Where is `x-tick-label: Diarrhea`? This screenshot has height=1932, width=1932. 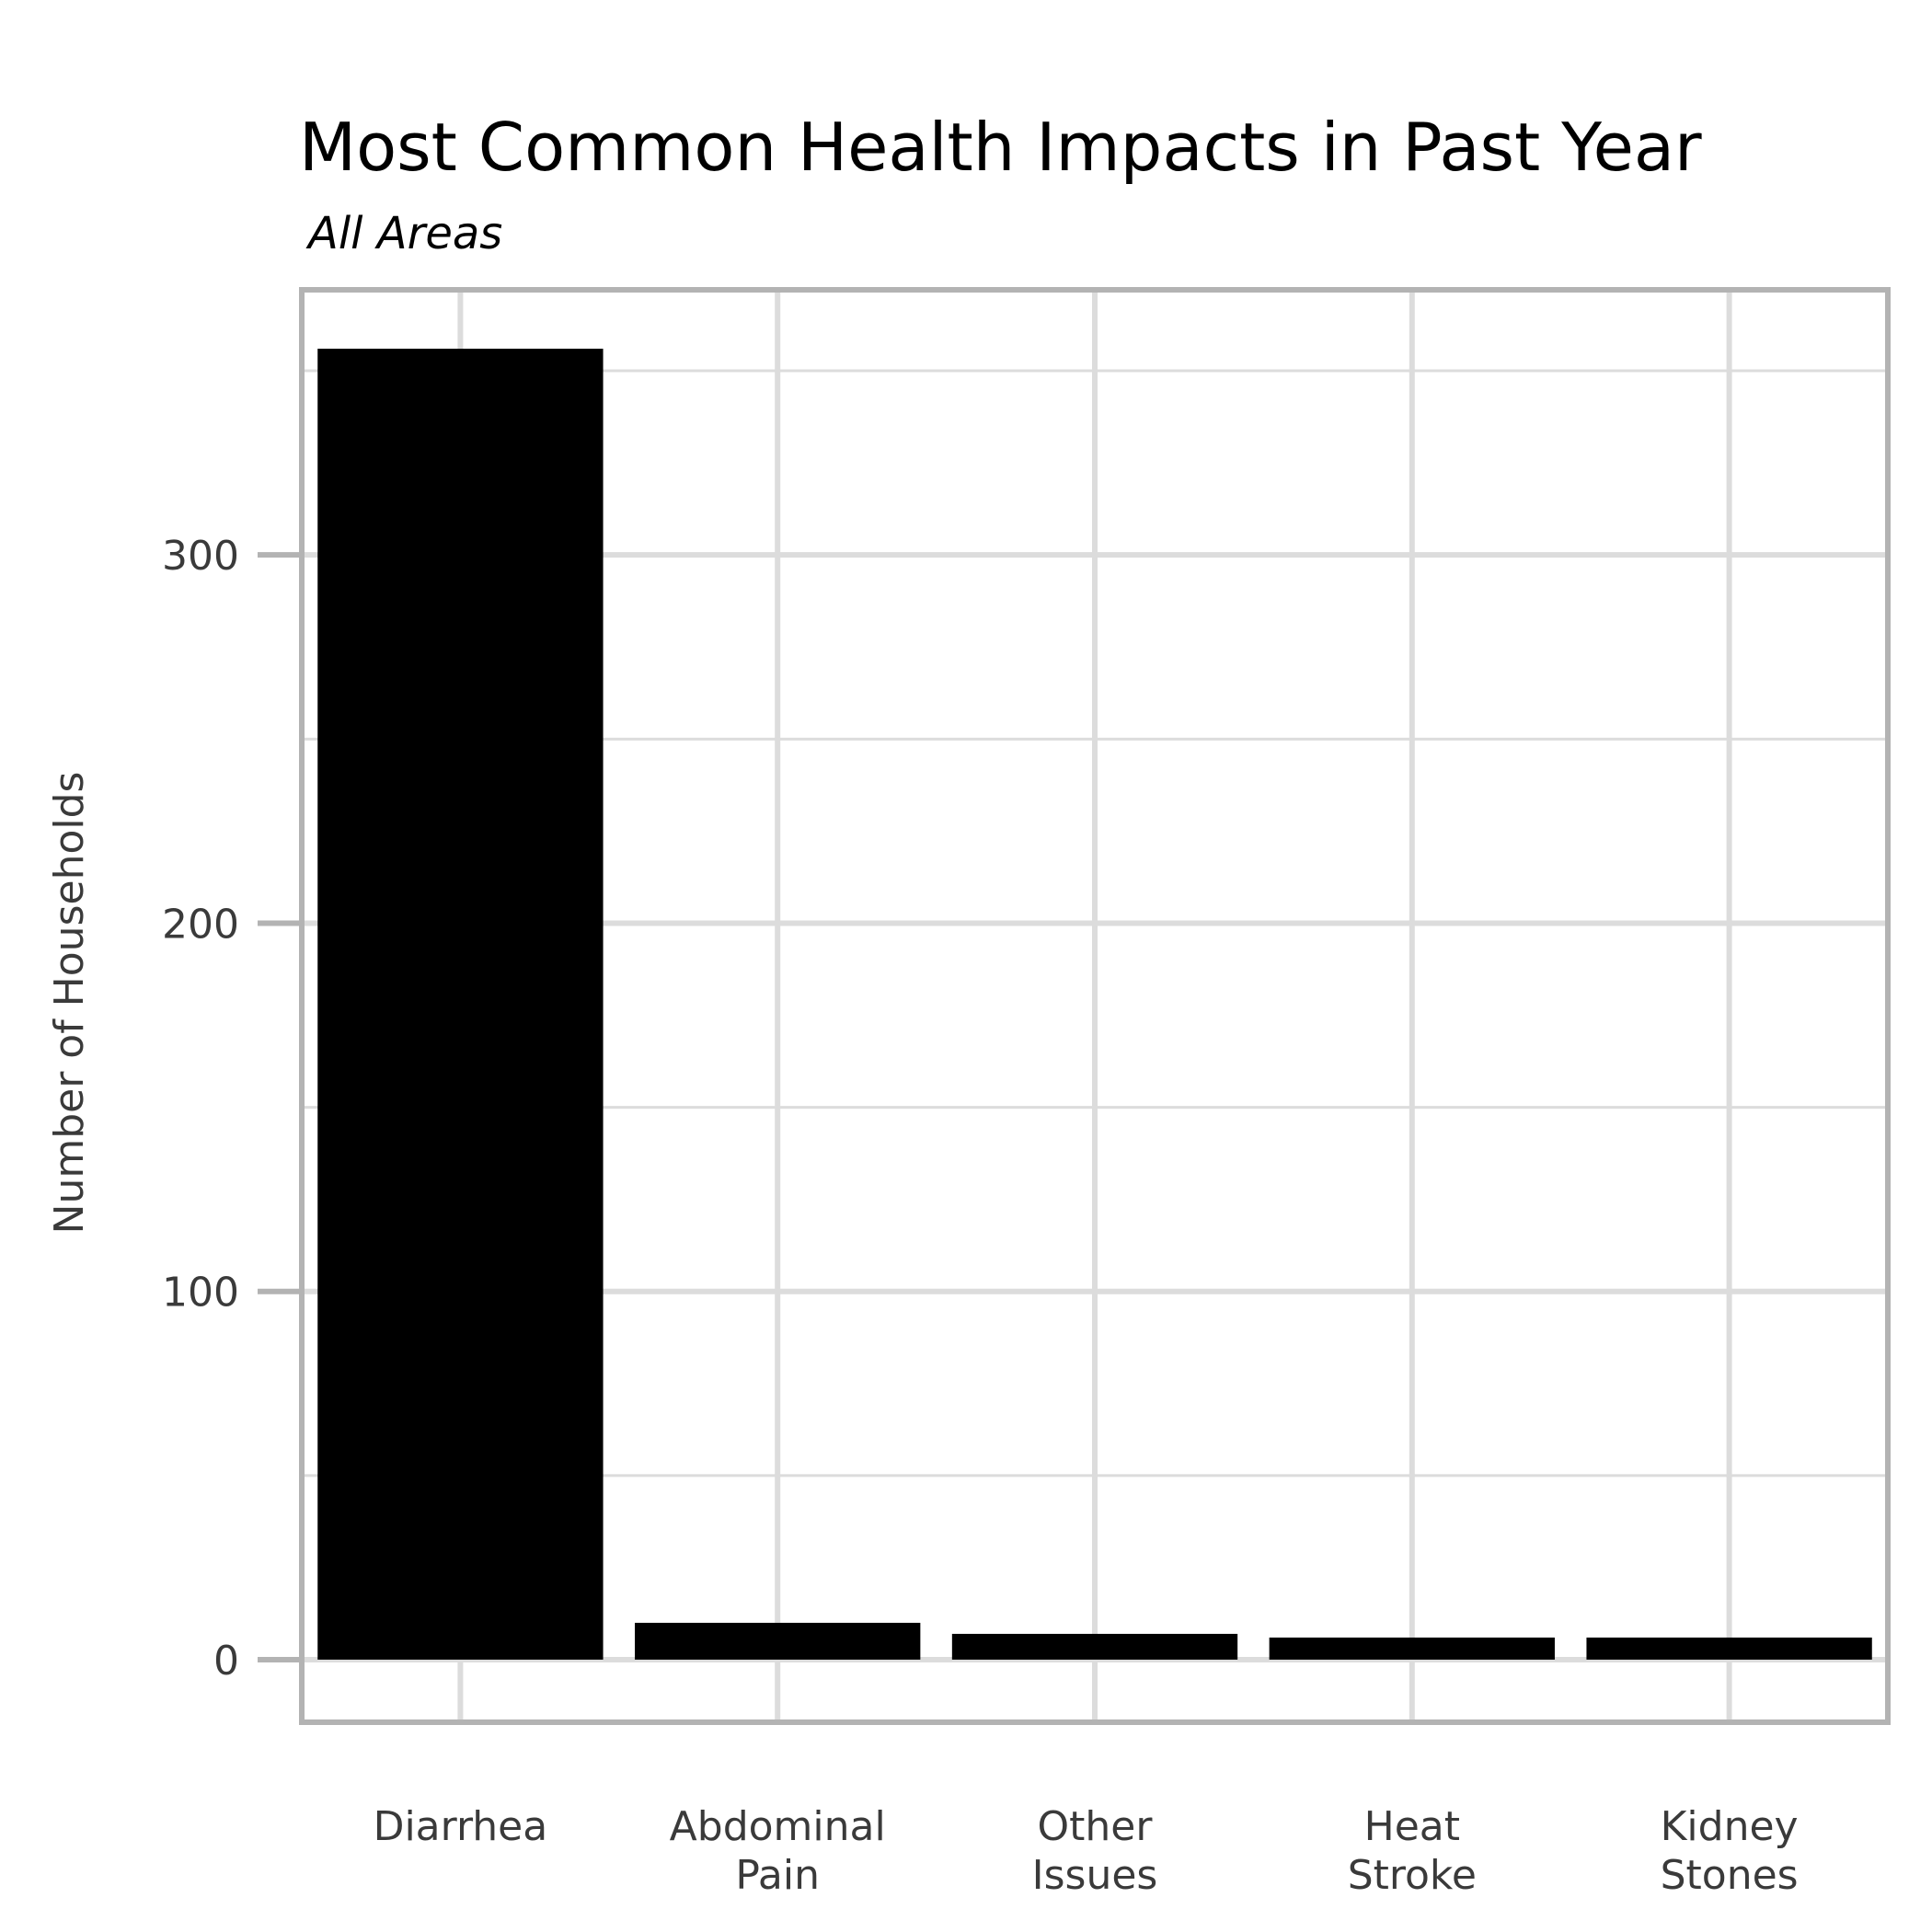 x-tick-label: Diarrhea is located at coordinates (461, 1826).